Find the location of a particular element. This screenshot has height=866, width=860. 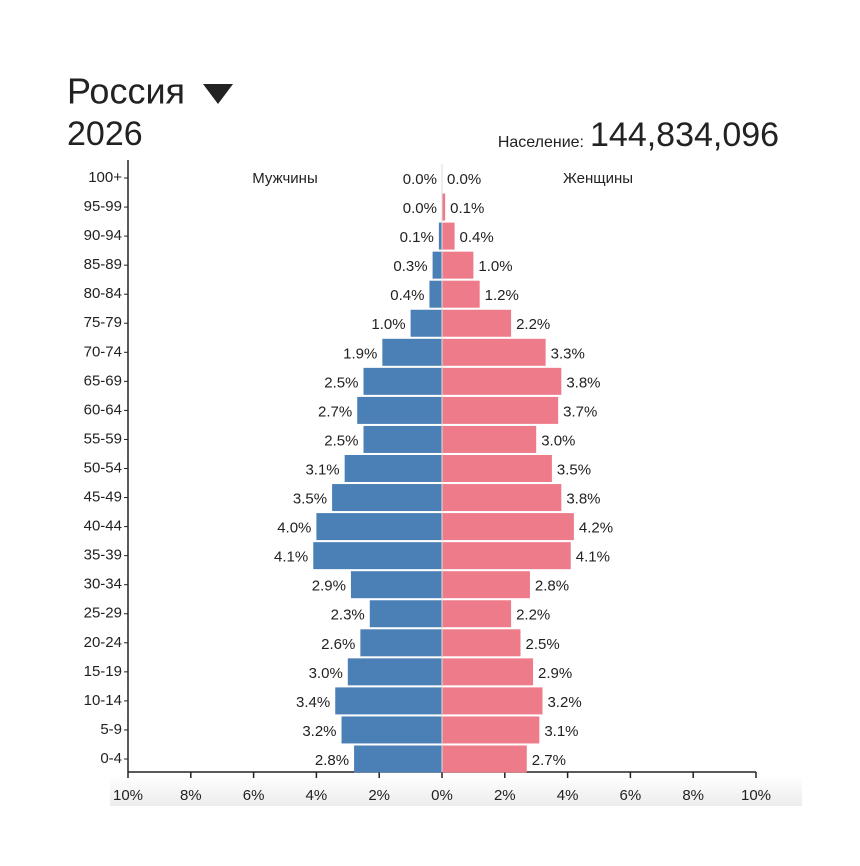

value-label: 1.2% is located at coordinates (502, 295).